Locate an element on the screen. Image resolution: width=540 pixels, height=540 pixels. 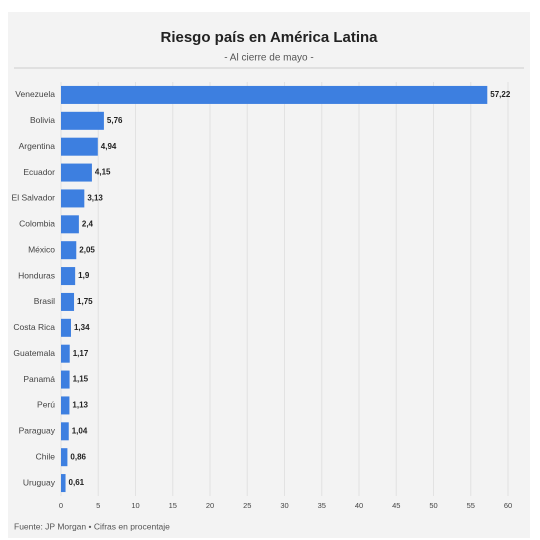
y-tick-label: México is located at coordinates (41, 249).